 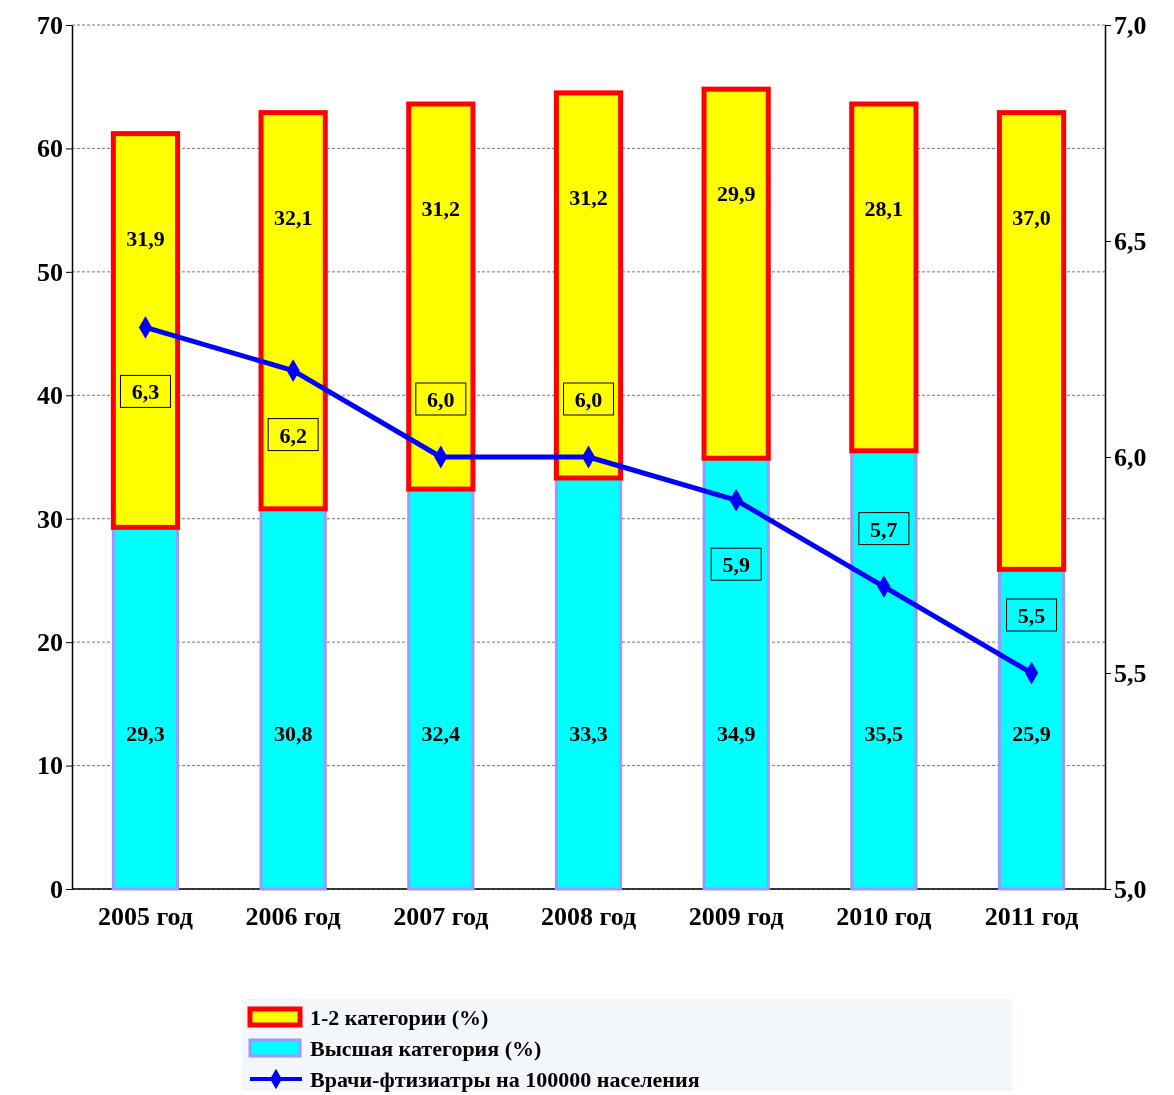 I want to click on data-label: 32,1, so click(x=293, y=217).